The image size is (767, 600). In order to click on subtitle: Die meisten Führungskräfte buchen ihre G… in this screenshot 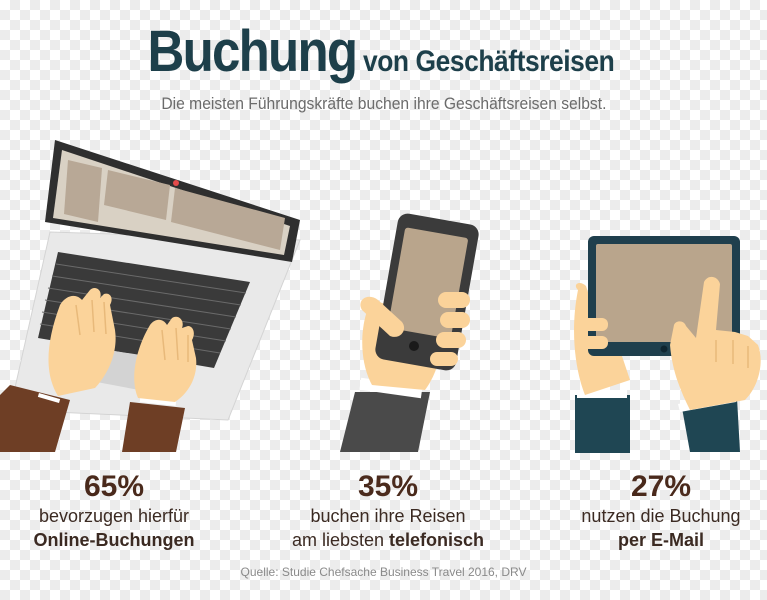, I will do `click(383, 103)`.